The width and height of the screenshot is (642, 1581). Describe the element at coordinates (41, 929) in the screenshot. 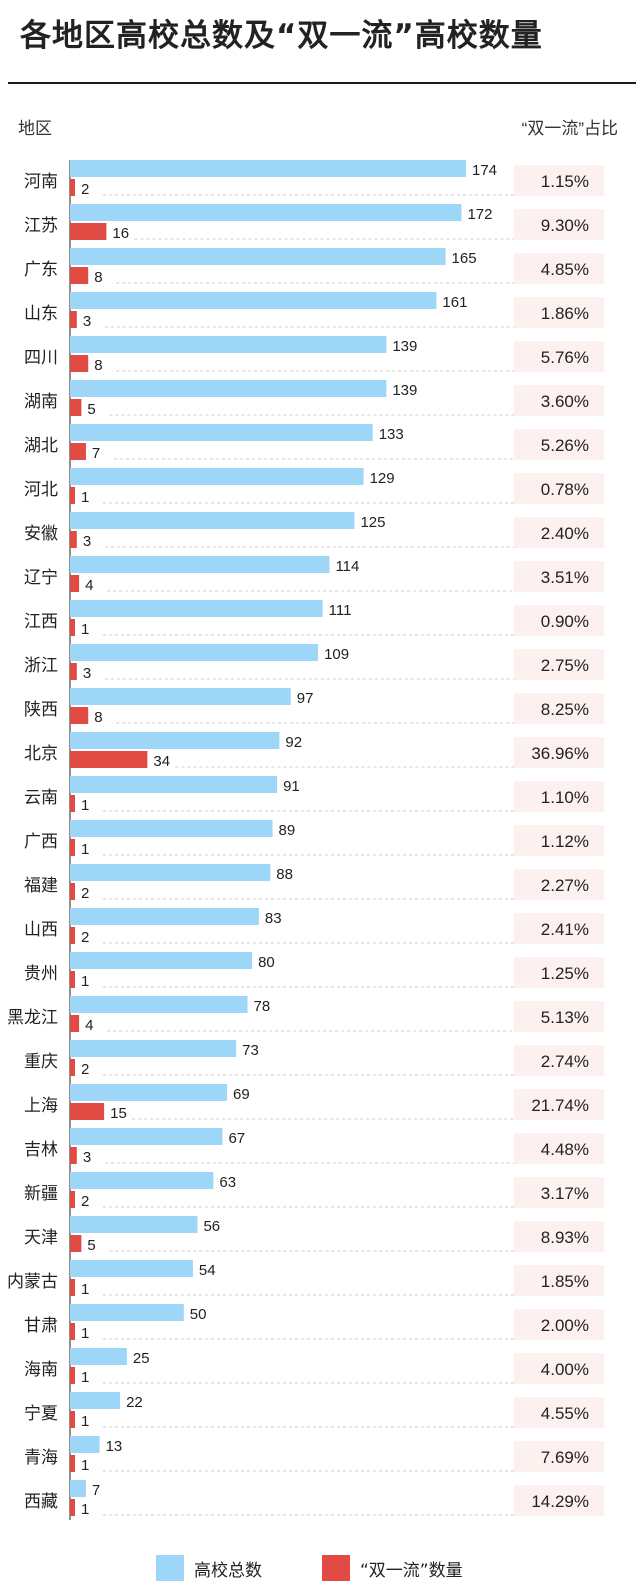

I see `region-label: 山西` at that location.